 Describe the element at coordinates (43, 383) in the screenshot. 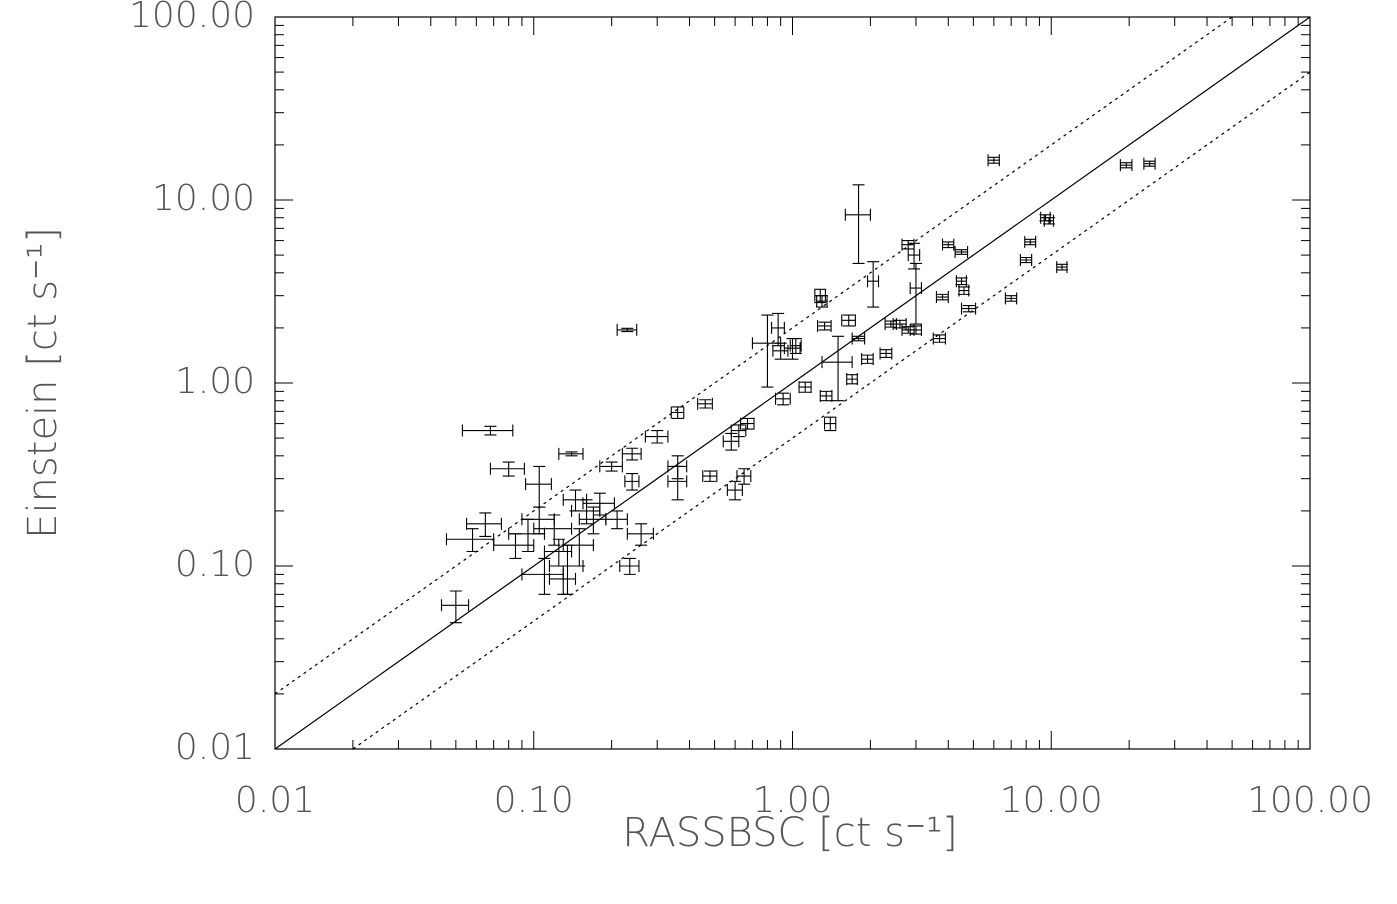

I see `y-axis-label: Einstein [ct s⁻¹]` at that location.